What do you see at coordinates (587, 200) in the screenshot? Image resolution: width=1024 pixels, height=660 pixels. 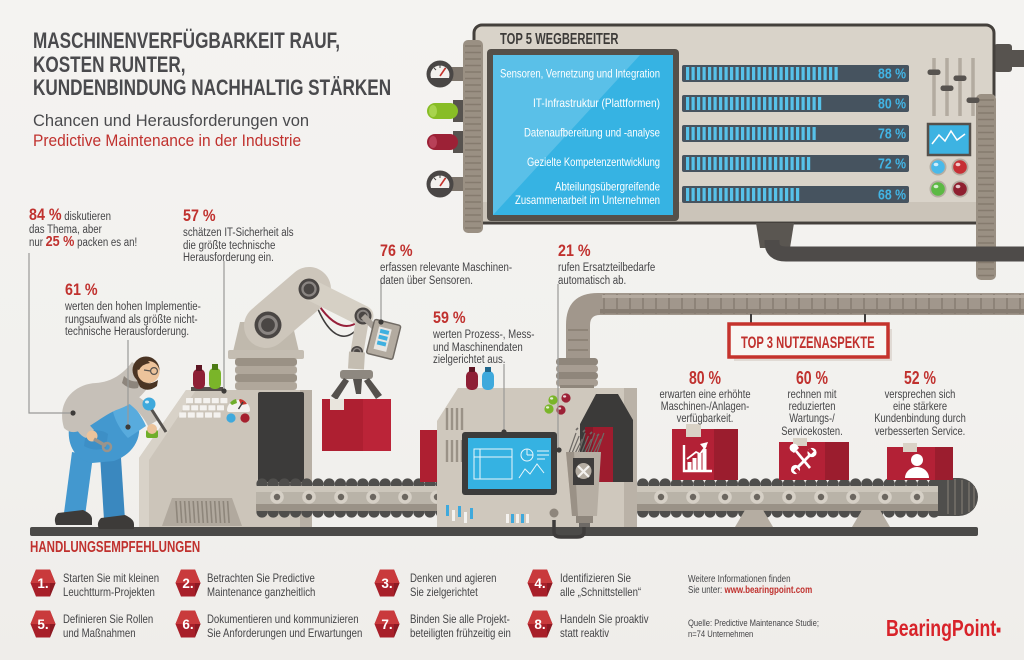 I see `svg-text: Zusammenarbeit im Unternehmen` at bounding box center [587, 200].